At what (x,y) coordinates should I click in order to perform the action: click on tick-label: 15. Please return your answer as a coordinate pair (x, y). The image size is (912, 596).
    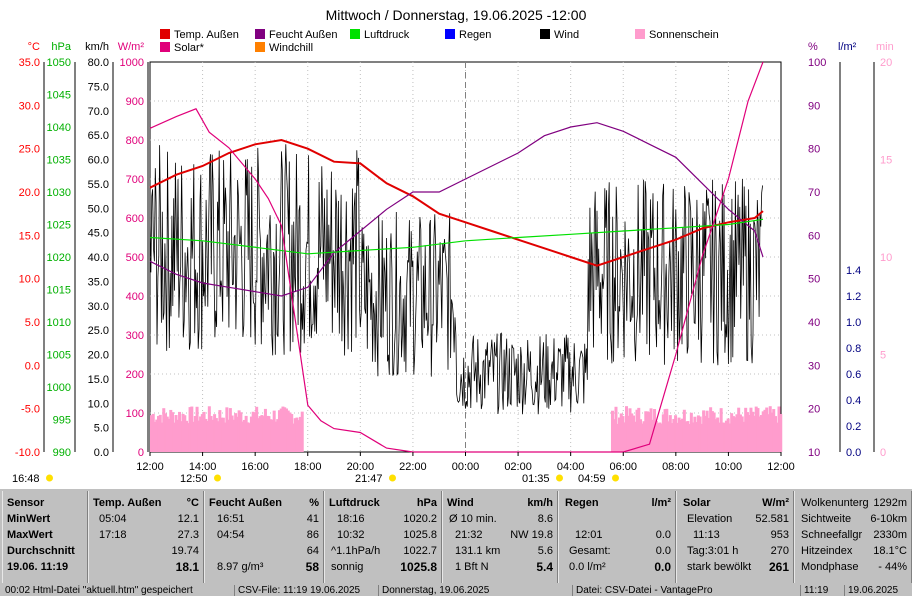
    Looking at the image, I should click on (886, 161).